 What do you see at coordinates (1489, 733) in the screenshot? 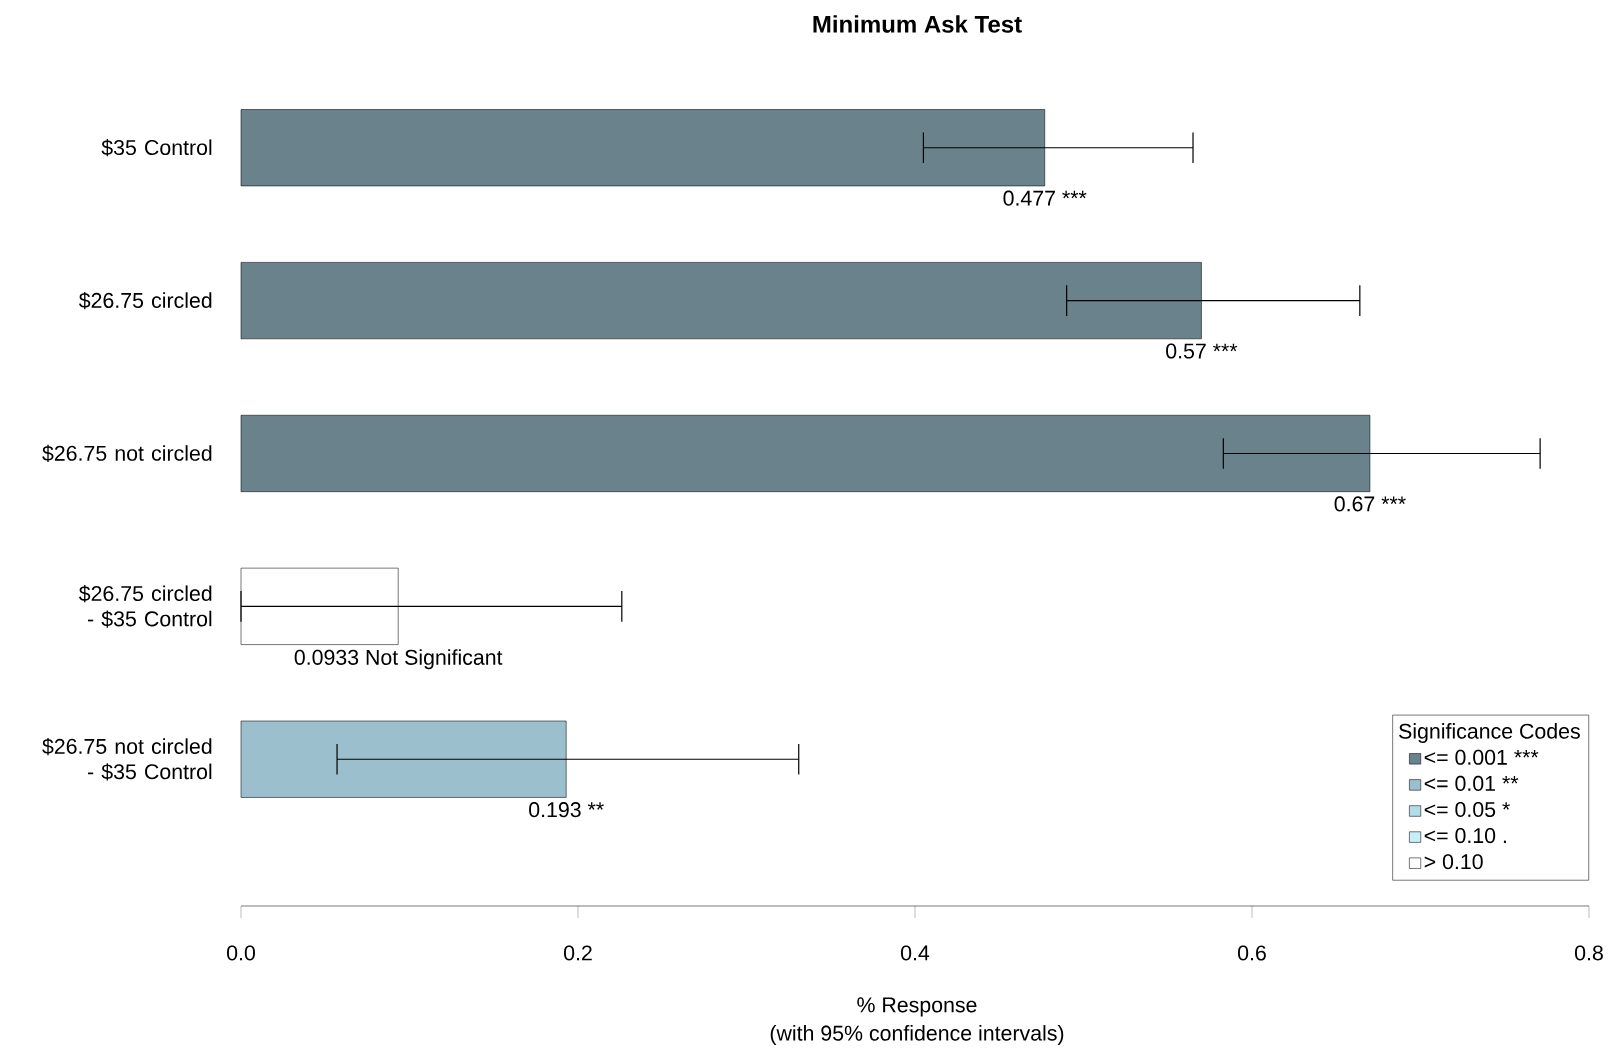
I see `legend-title: Significance Codes` at bounding box center [1489, 733].